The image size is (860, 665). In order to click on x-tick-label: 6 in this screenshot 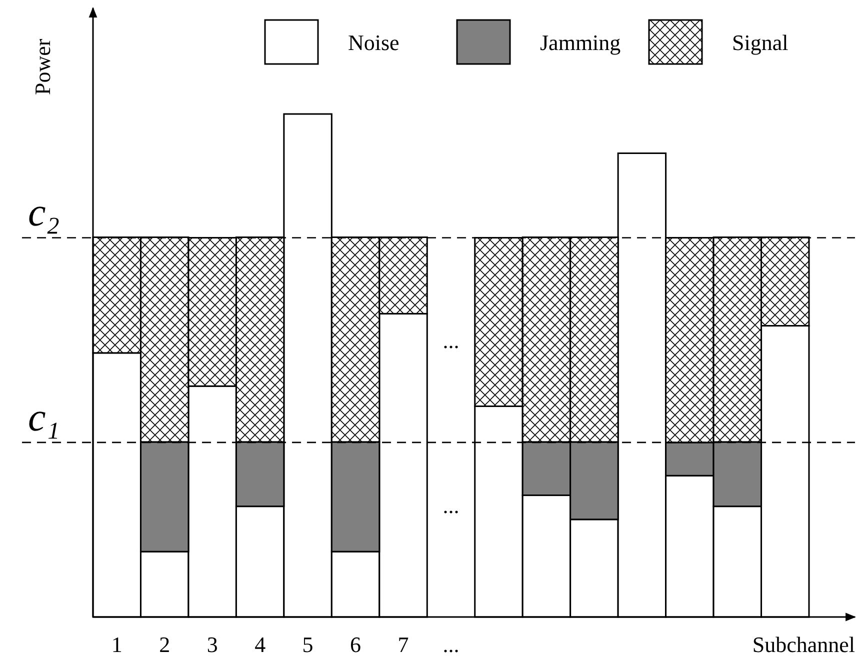, I will do `click(356, 644)`.